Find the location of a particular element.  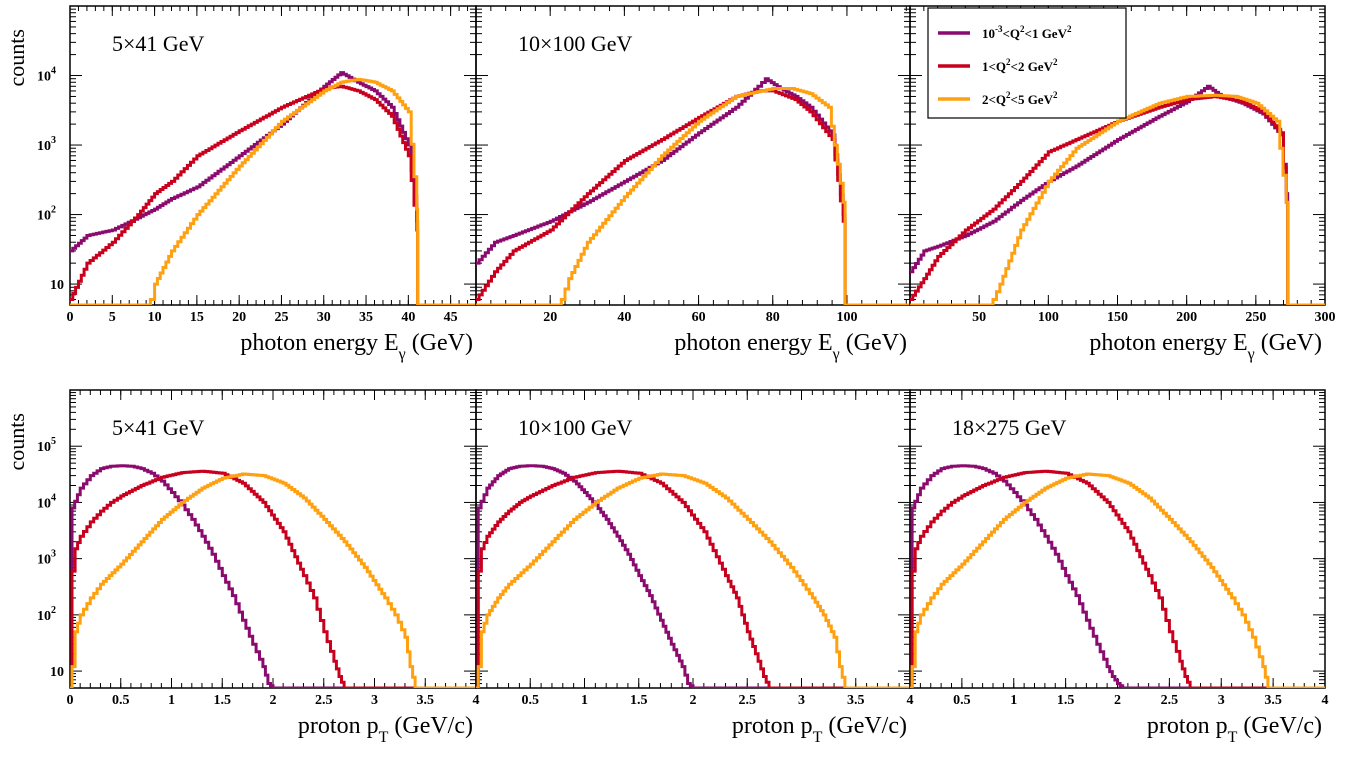

x-tick-label: 35 is located at coordinates (366, 317).